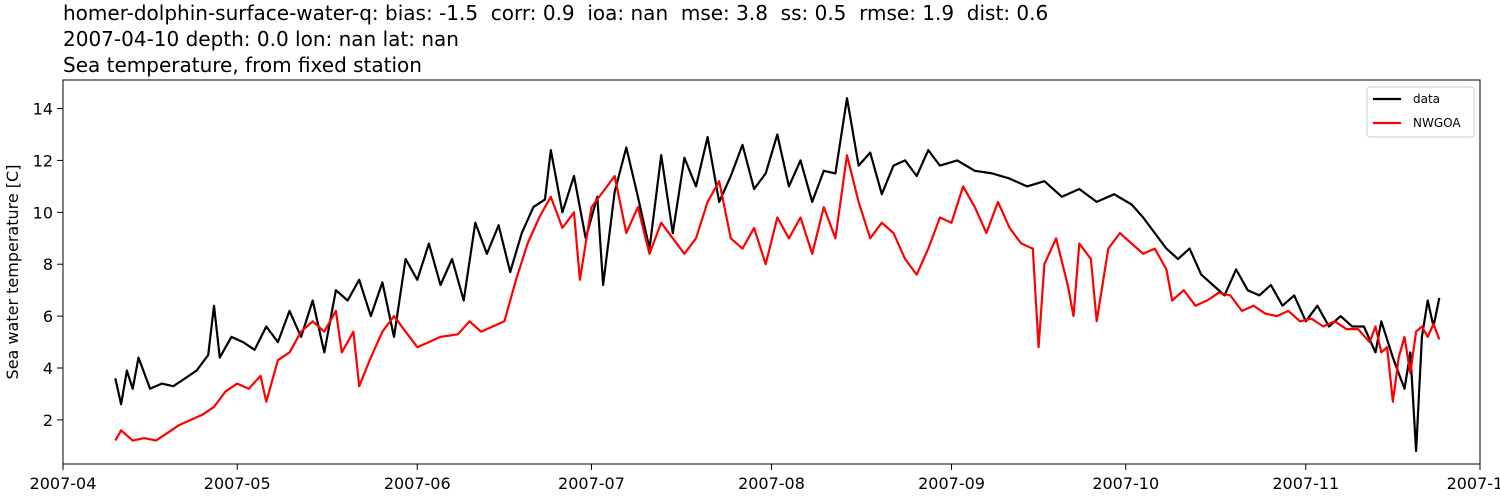 The image size is (1500, 500). I want to click on x-tick-label: 2007-04, so click(63, 483).